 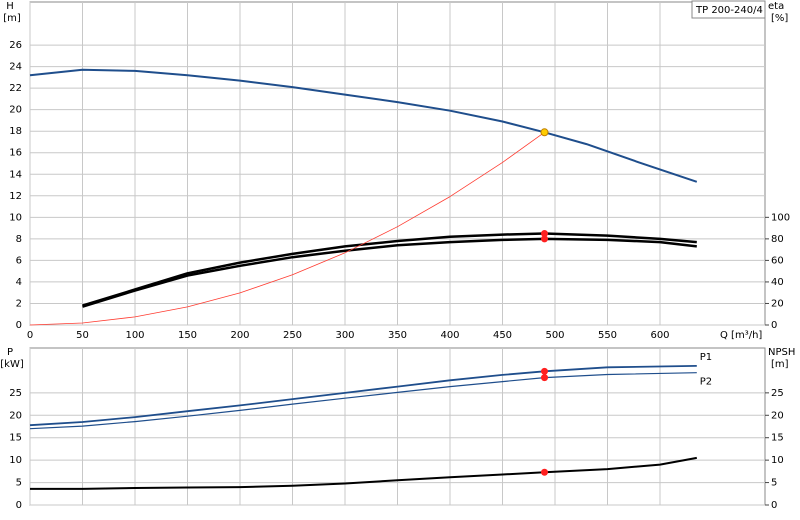 I want to click on x-tick-label: 550, so click(x=607, y=335).